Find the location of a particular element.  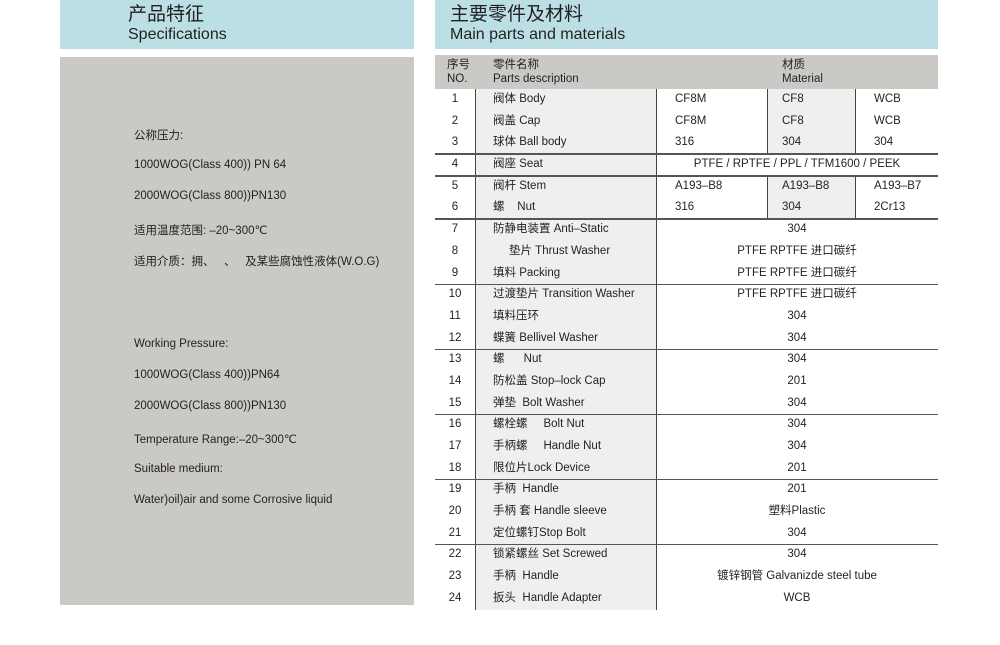

row-number: 4 is located at coordinates (455, 164).